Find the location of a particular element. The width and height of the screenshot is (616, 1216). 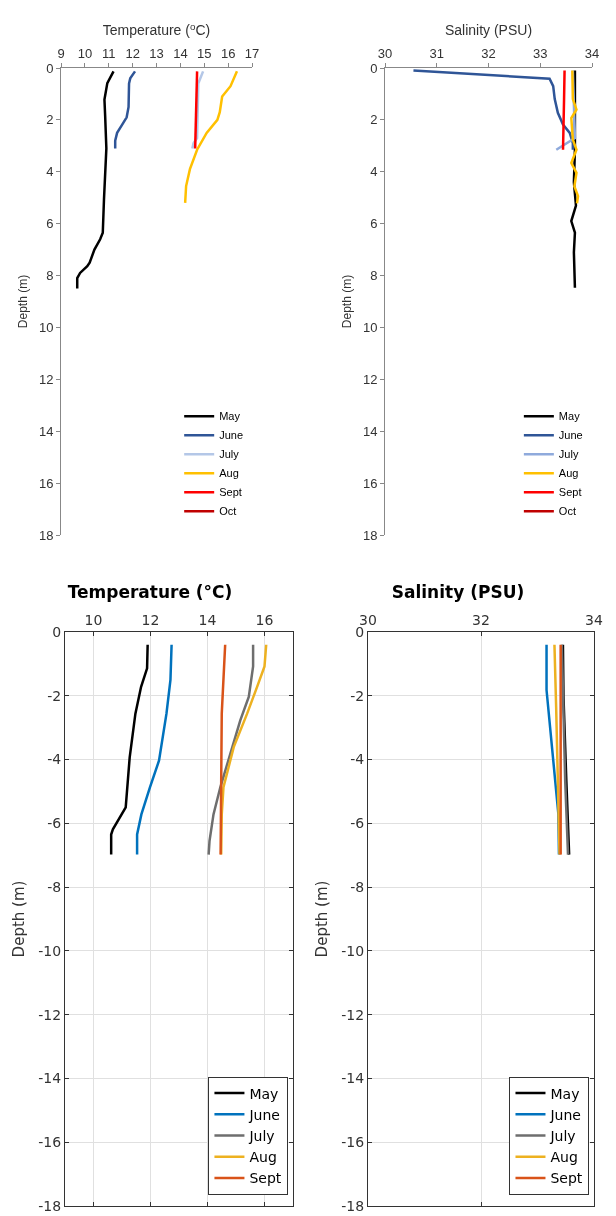

x-tick-label: 17 is located at coordinates (252, 53).